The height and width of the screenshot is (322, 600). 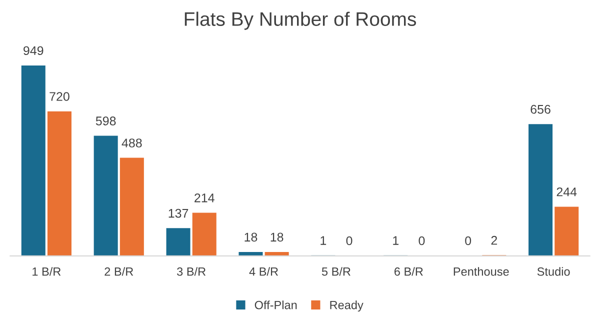 I want to click on x-tick-label: 1 B/R, so click(x=46, y=271).